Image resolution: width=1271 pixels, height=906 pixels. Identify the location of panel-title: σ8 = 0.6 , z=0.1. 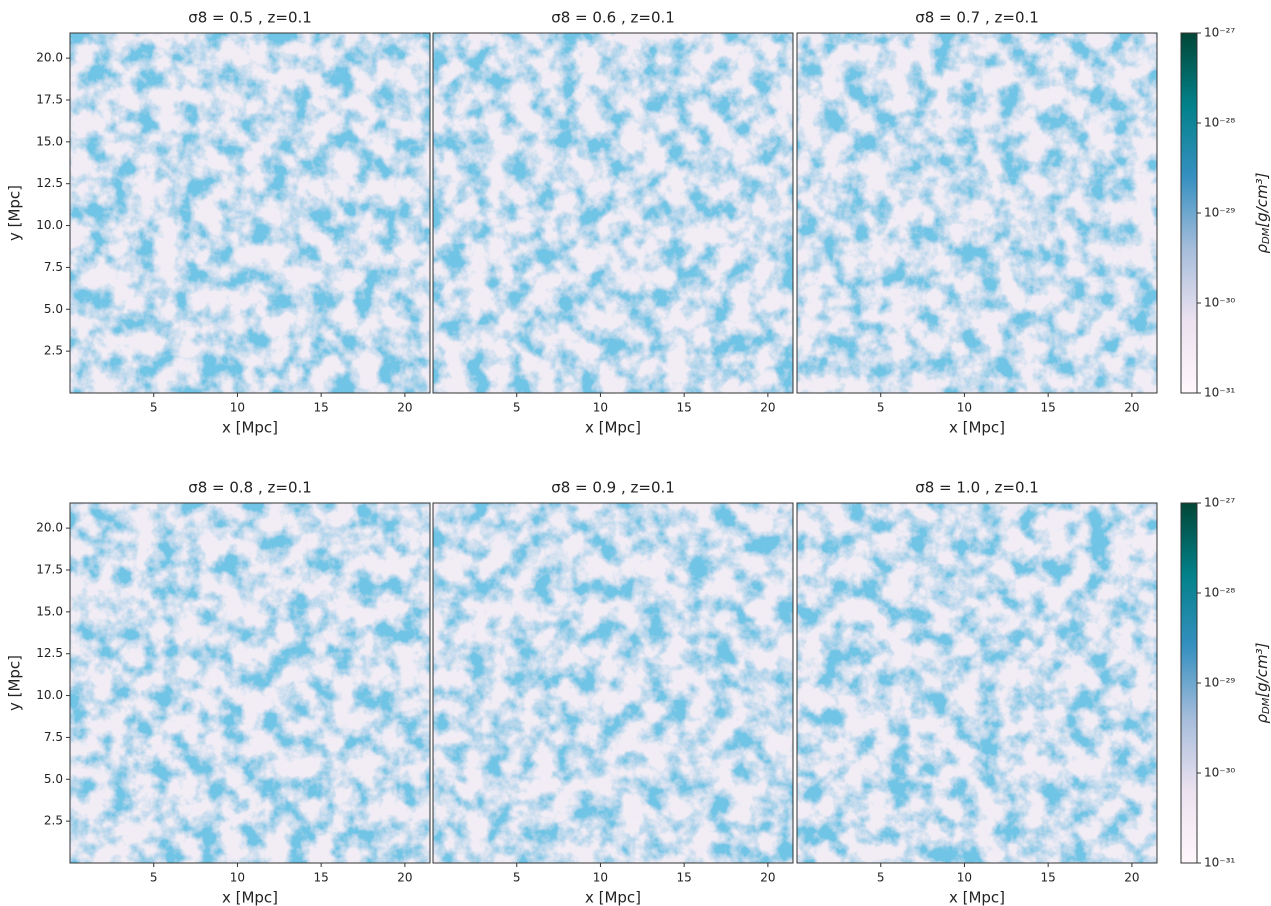
(613, 18).